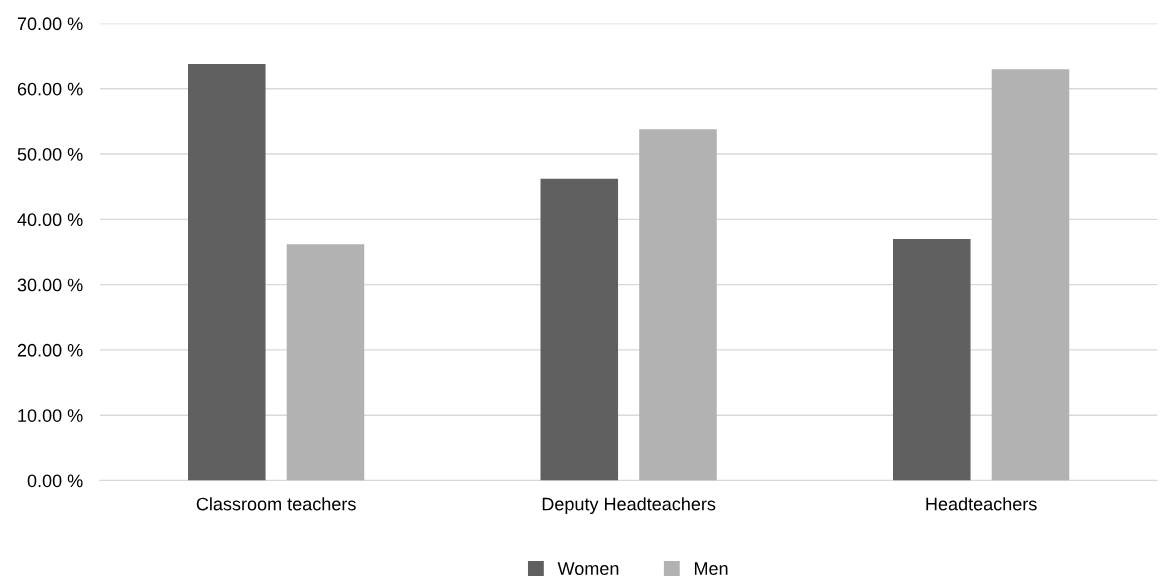 This screenshot has width=1175, height=586. What do you see at coordinates (50, 220) in the screenshot?
I see `y-tick-label: 40.00 %` at bounding box center [50, 220].